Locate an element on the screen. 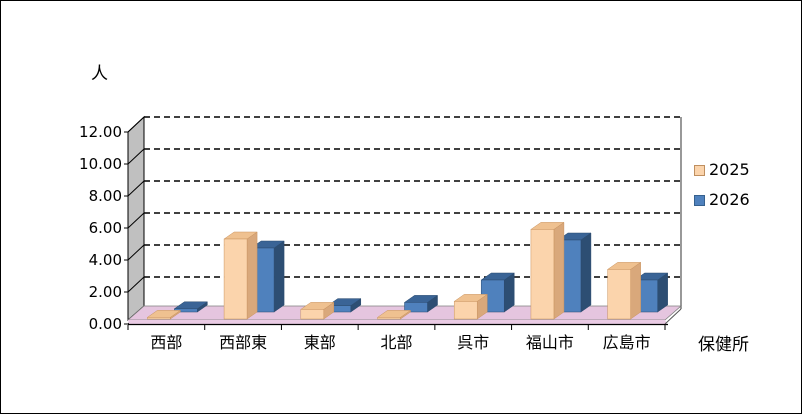 This screenshot has height=414, width=802. bar-2025-福山市 is located at coordinates (542, 274).